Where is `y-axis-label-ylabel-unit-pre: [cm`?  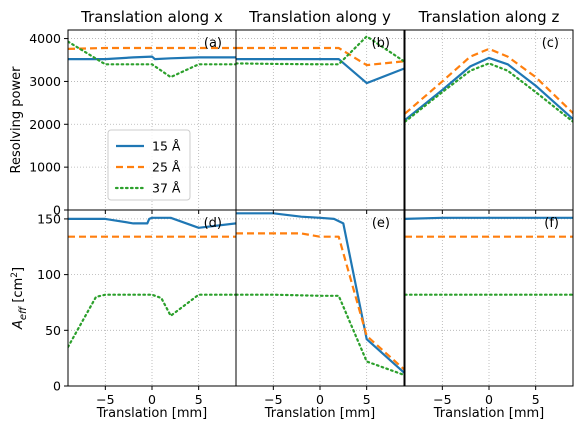
y-axis-label-ylabel-unit-pre: [cm is located at coordinates (18, 292).